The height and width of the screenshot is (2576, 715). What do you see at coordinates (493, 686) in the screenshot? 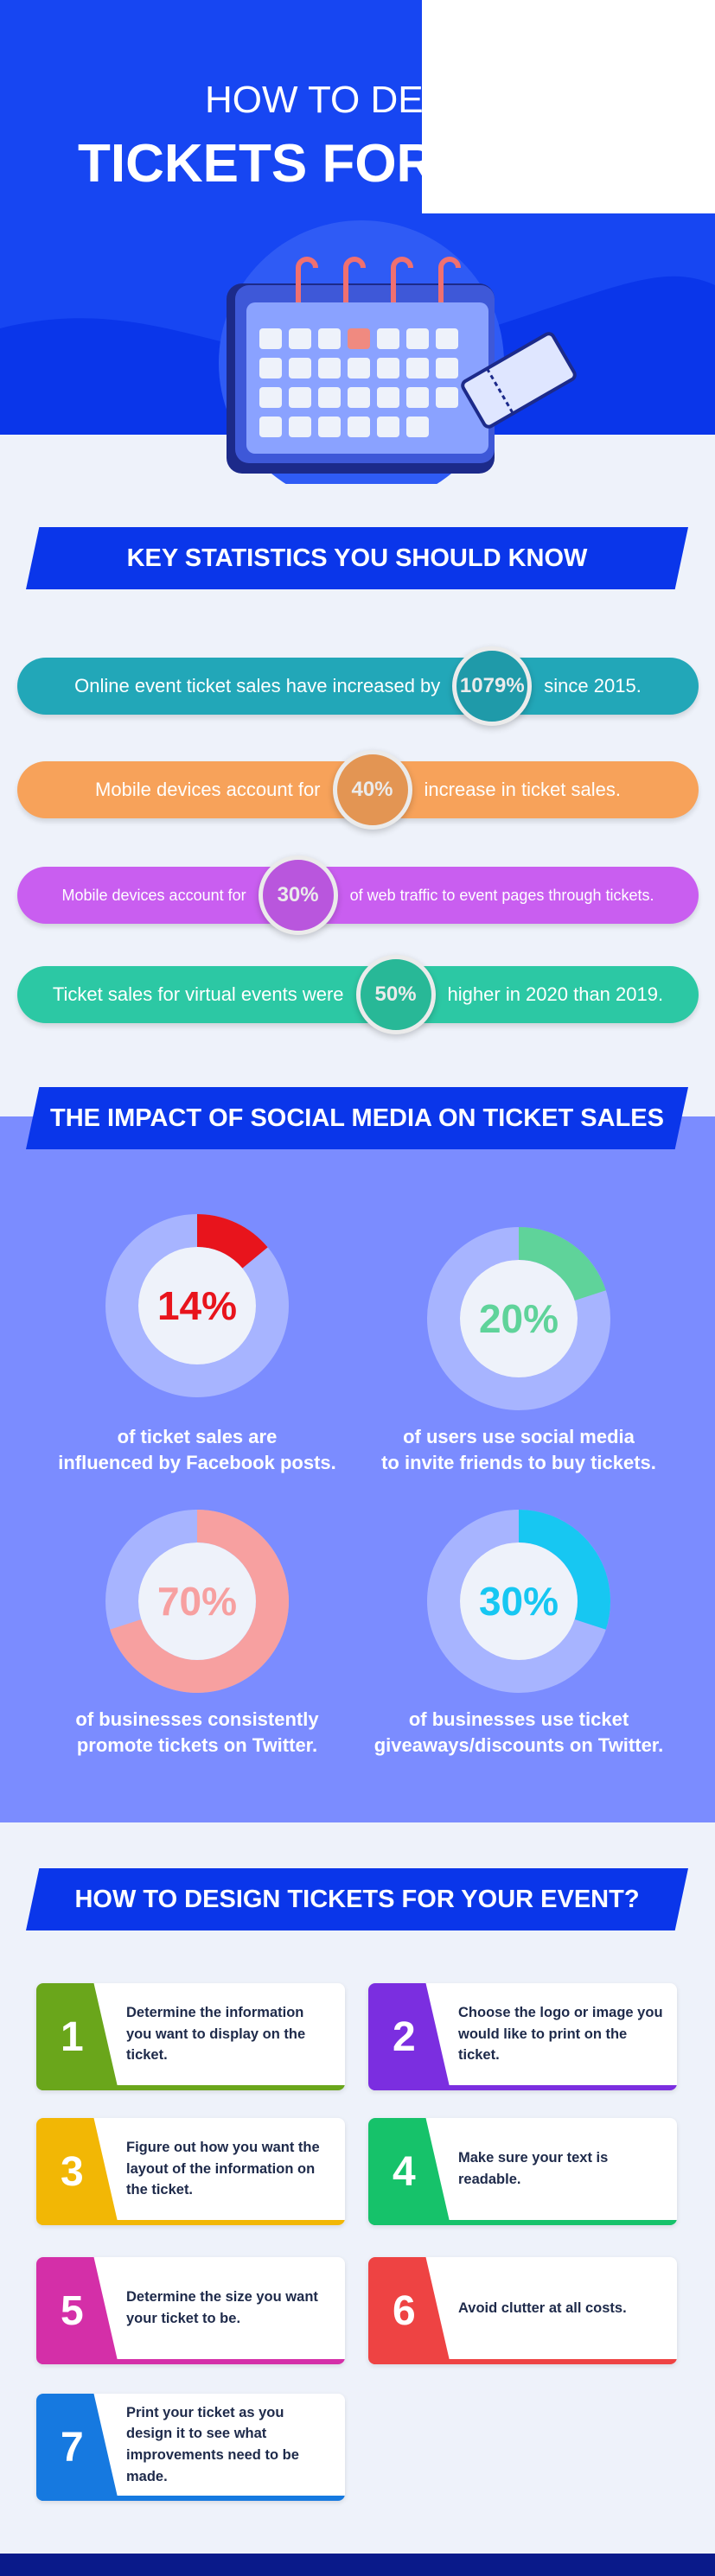
I see `stat-badge: 1079%` at bounding box center [493, 686].